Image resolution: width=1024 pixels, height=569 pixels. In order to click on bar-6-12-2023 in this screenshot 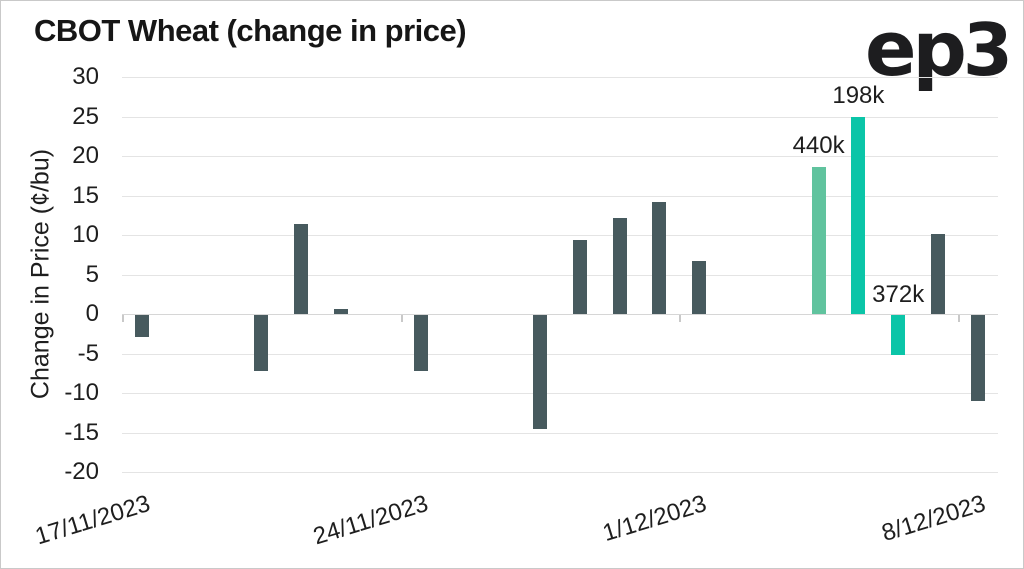, I will do `click(898, 335)`.